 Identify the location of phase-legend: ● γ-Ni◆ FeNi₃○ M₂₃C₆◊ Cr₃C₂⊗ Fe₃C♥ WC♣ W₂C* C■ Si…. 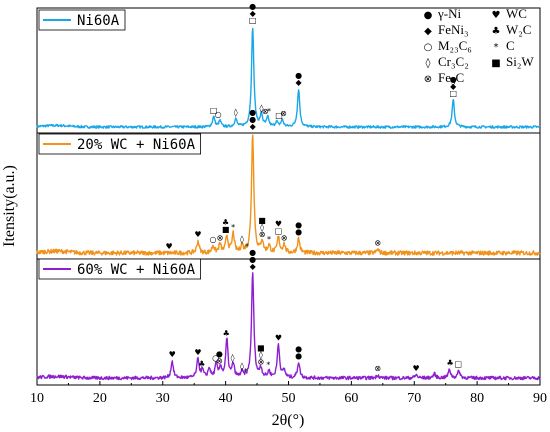
(479, 45).